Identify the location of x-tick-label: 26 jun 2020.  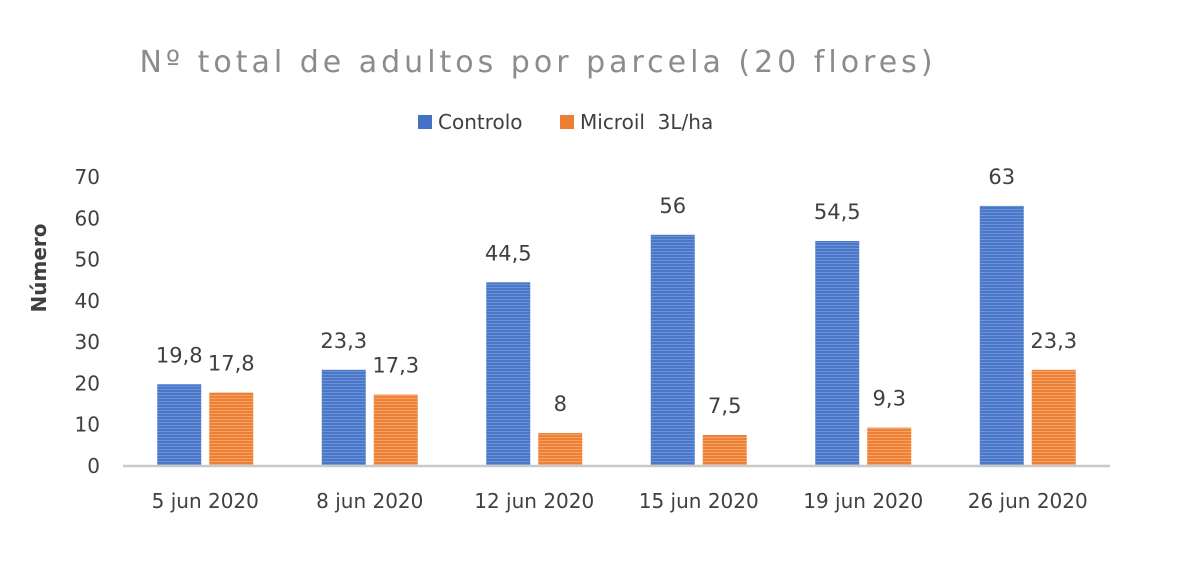
(1028, 501).